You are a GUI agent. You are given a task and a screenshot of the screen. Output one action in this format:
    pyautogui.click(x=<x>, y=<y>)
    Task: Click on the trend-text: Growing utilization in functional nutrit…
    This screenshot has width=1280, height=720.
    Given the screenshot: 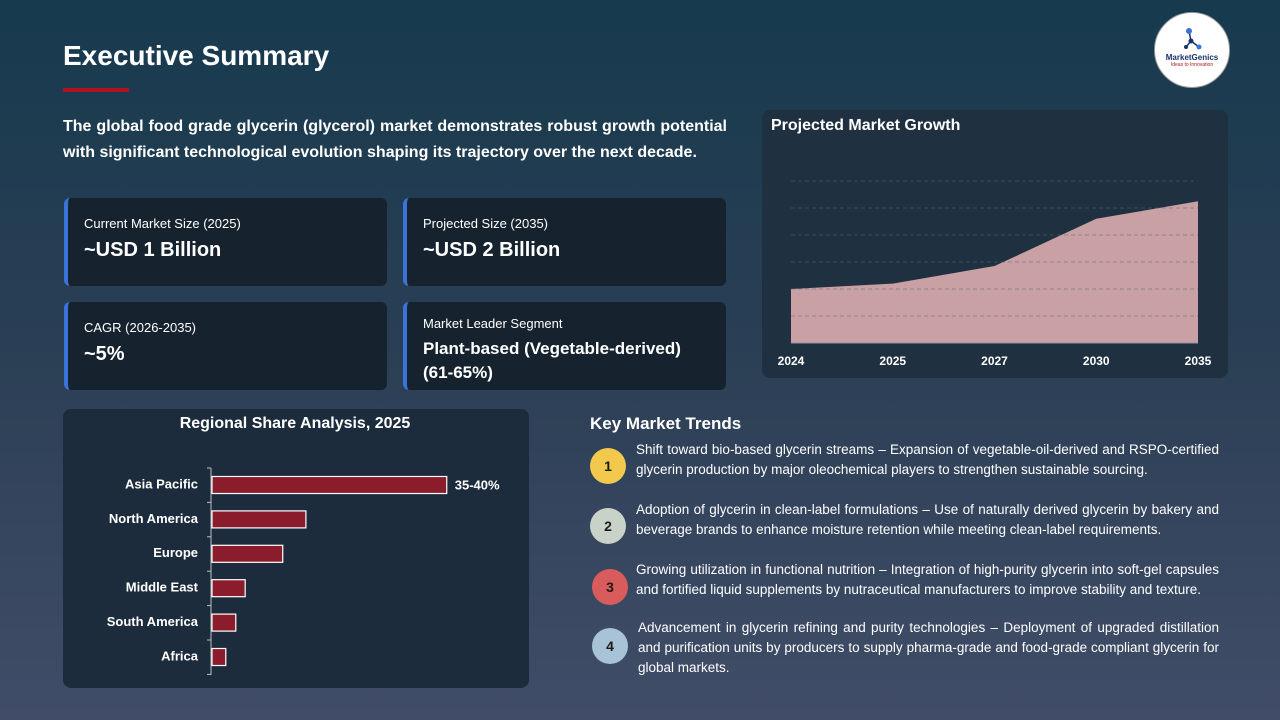 What is the action you would take?
    pyautogui.click(x=927, y=579)
    